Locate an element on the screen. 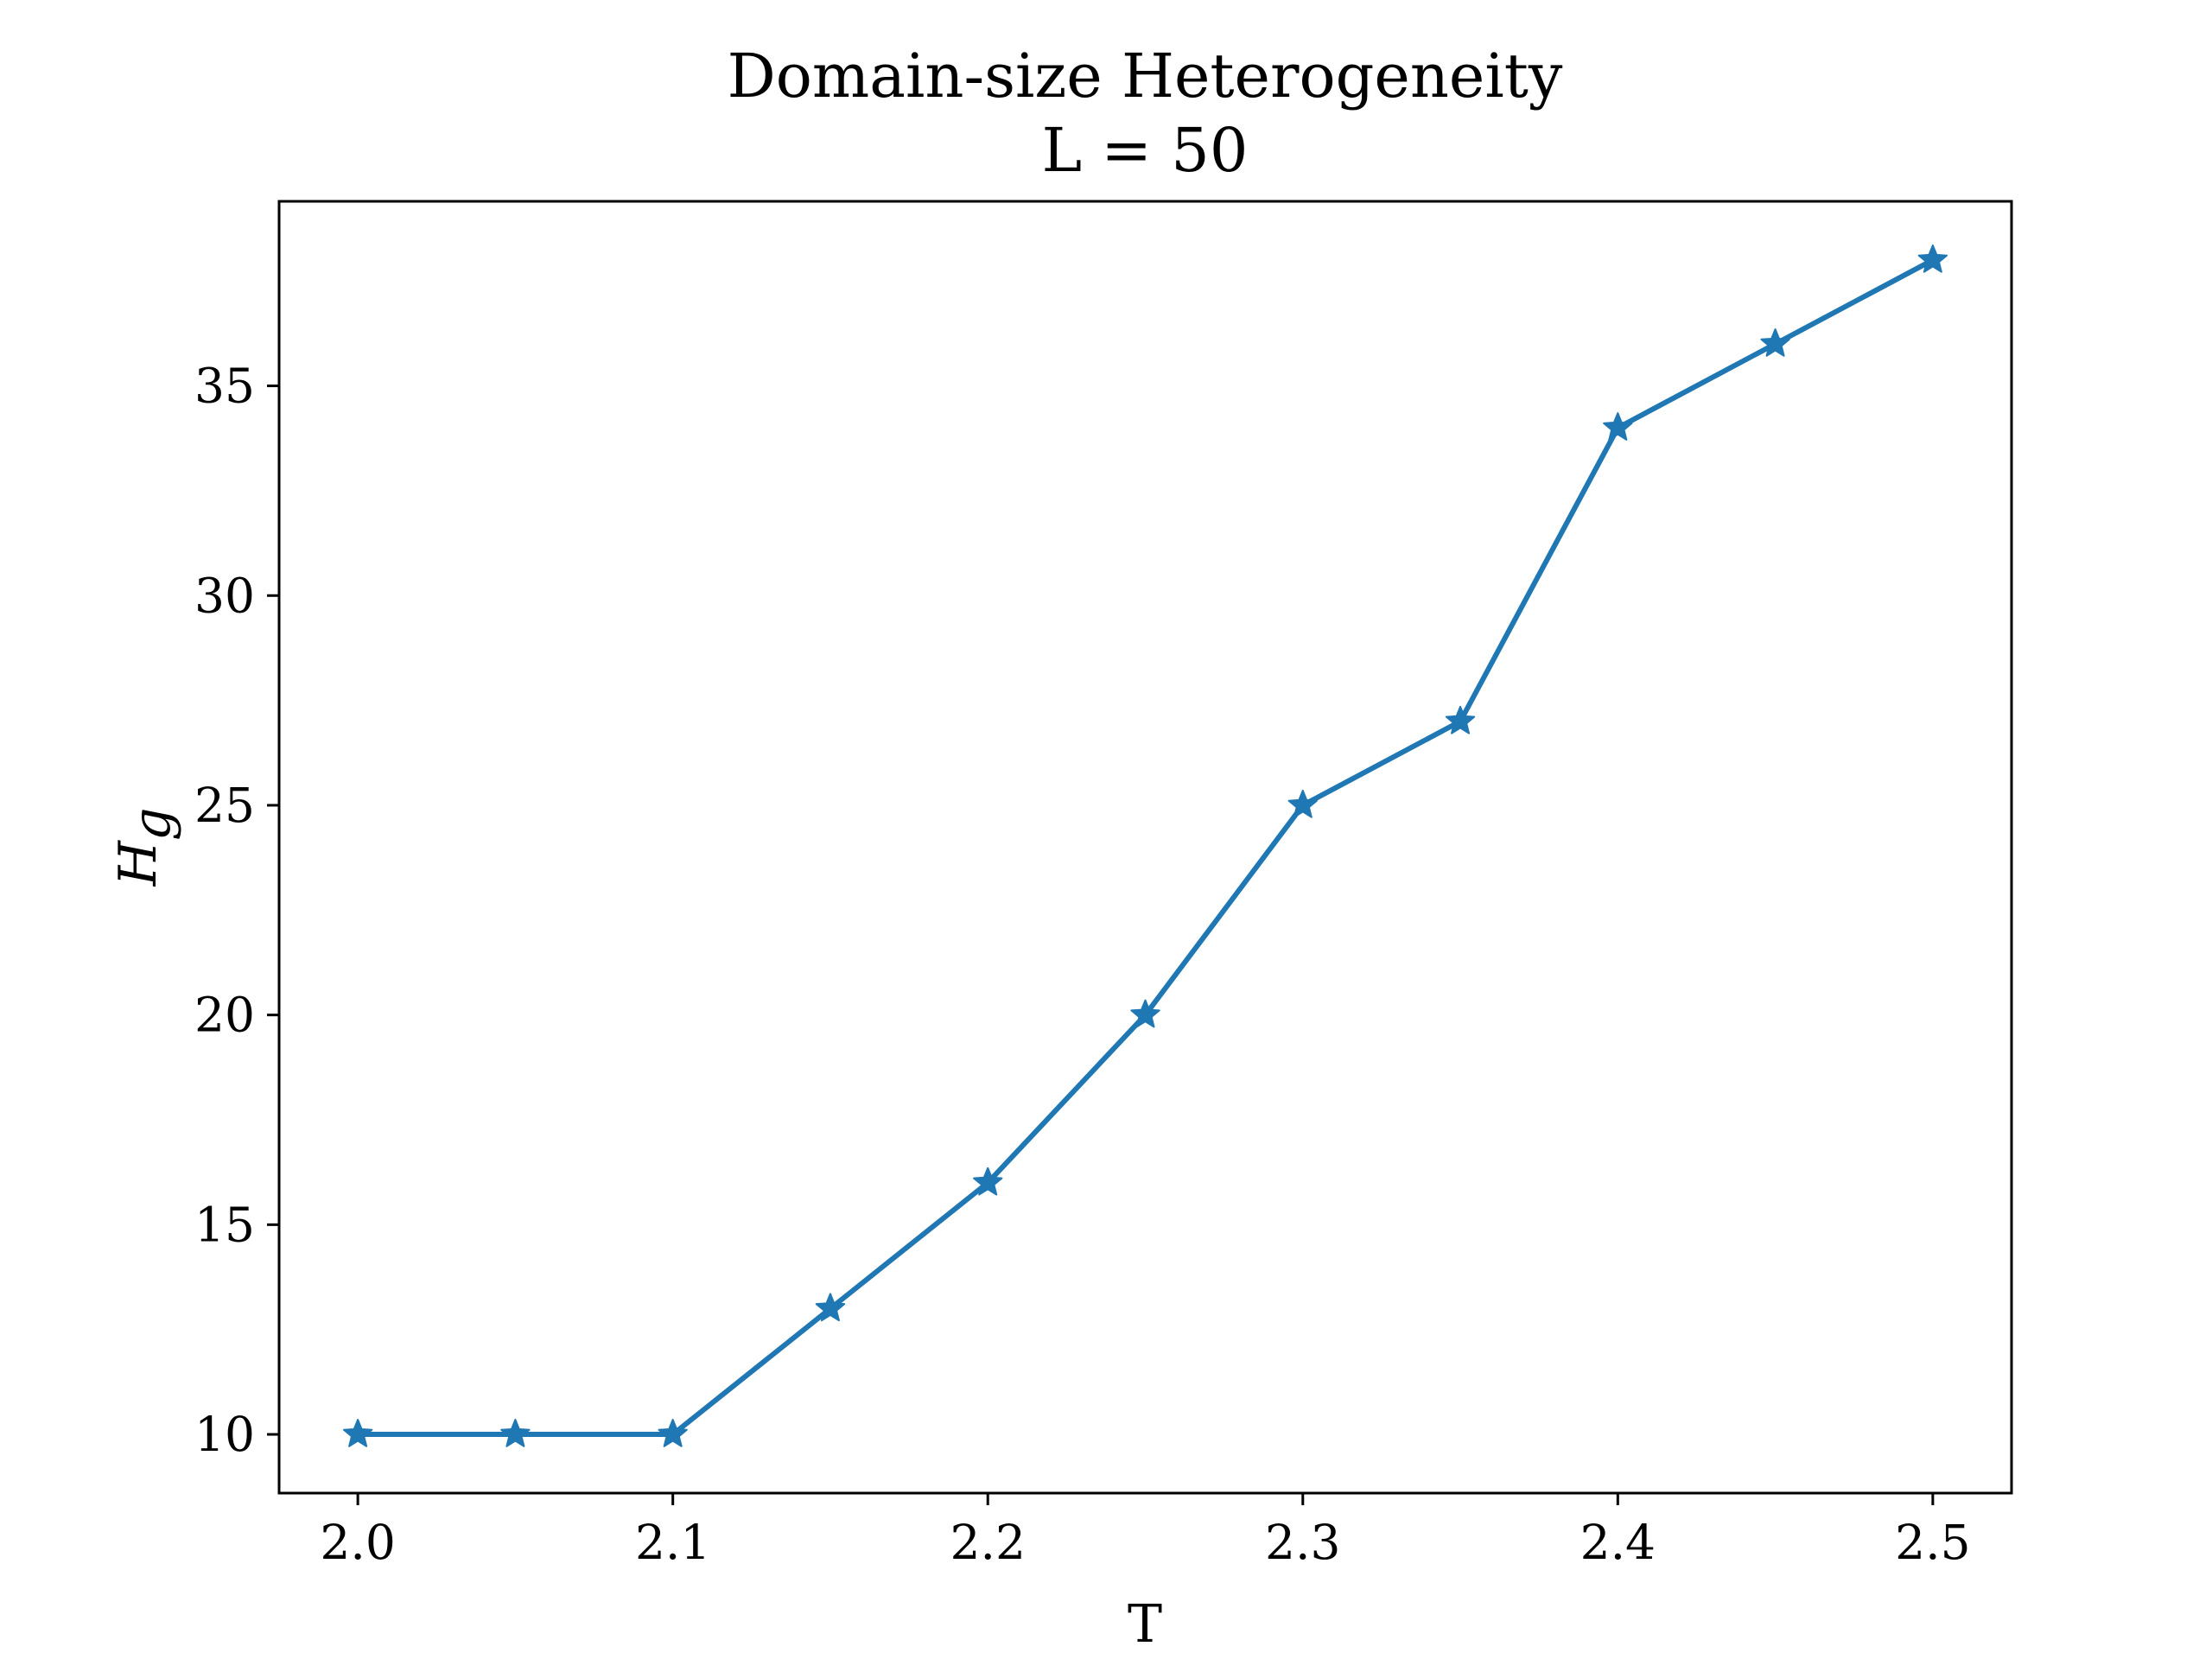 This screenshot has height=1659, width=2212. svg-text: Hg is located at coordinates (145, 847).